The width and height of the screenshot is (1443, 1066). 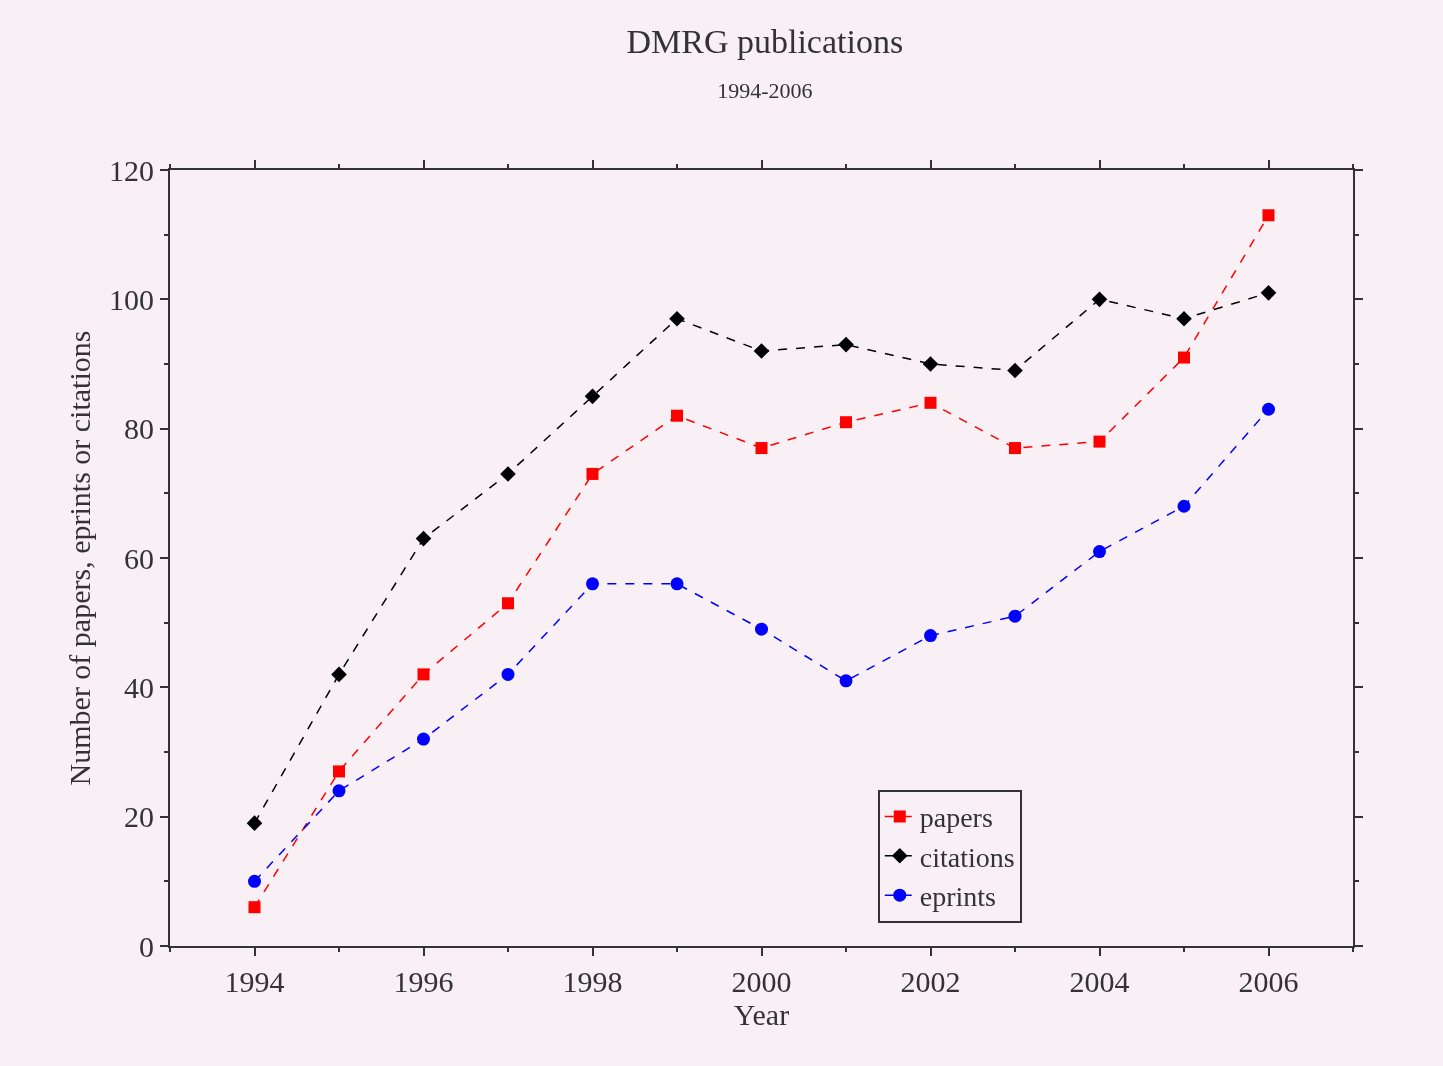 I want to click on legend-label: eprints, so click(x=957, y=897).